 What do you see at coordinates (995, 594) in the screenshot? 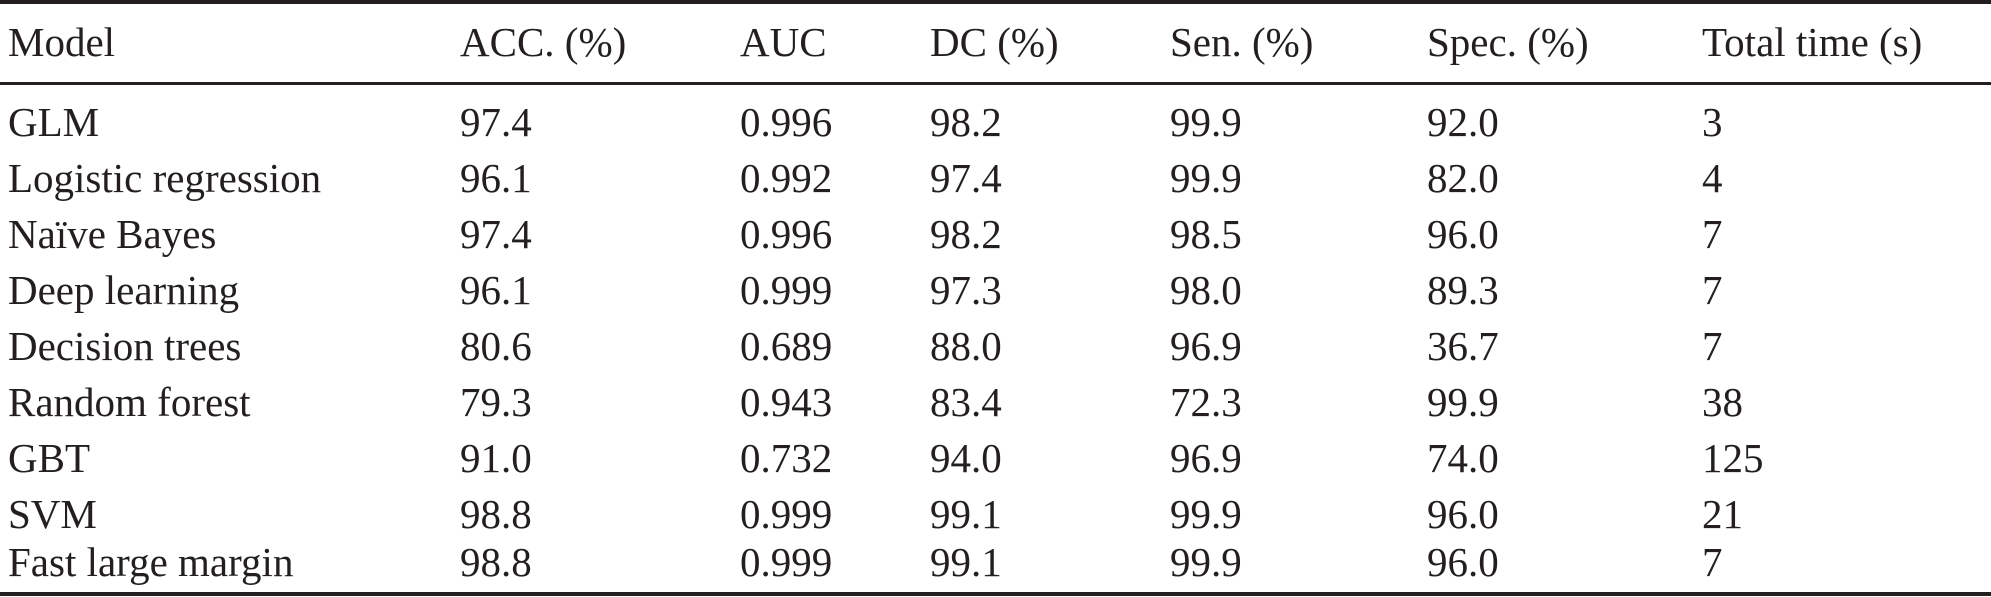
I see `table-bottom-rule` at bounding box center [995, 594].